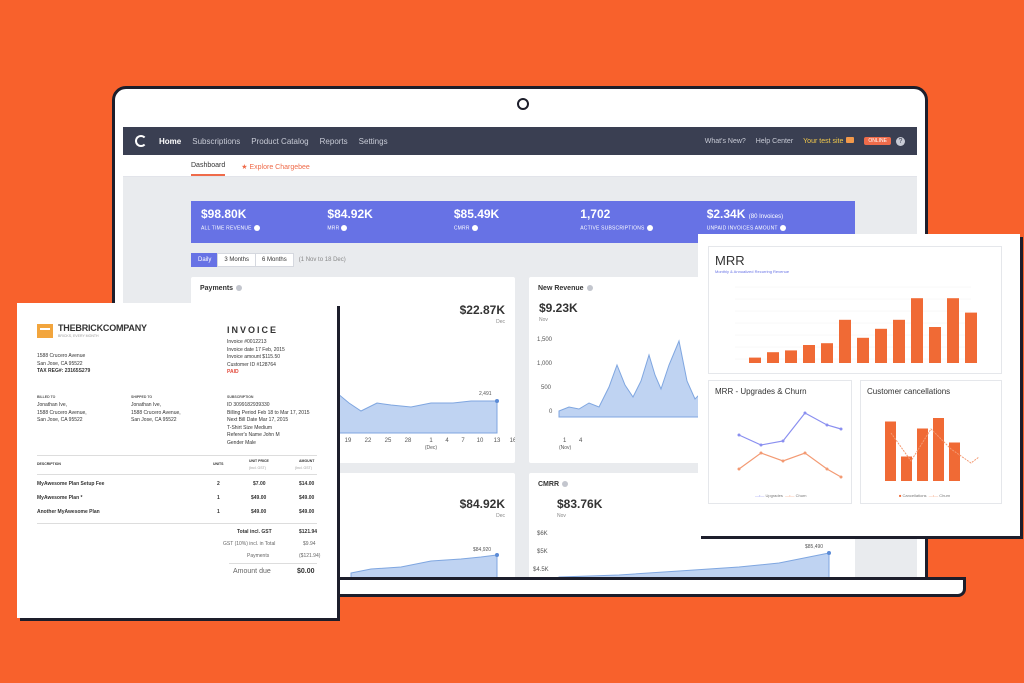 The width and height of the screenshot is (1024, 683). I want to click on kpi-cmrr: $85.49K CMRR, so click(517, 222).